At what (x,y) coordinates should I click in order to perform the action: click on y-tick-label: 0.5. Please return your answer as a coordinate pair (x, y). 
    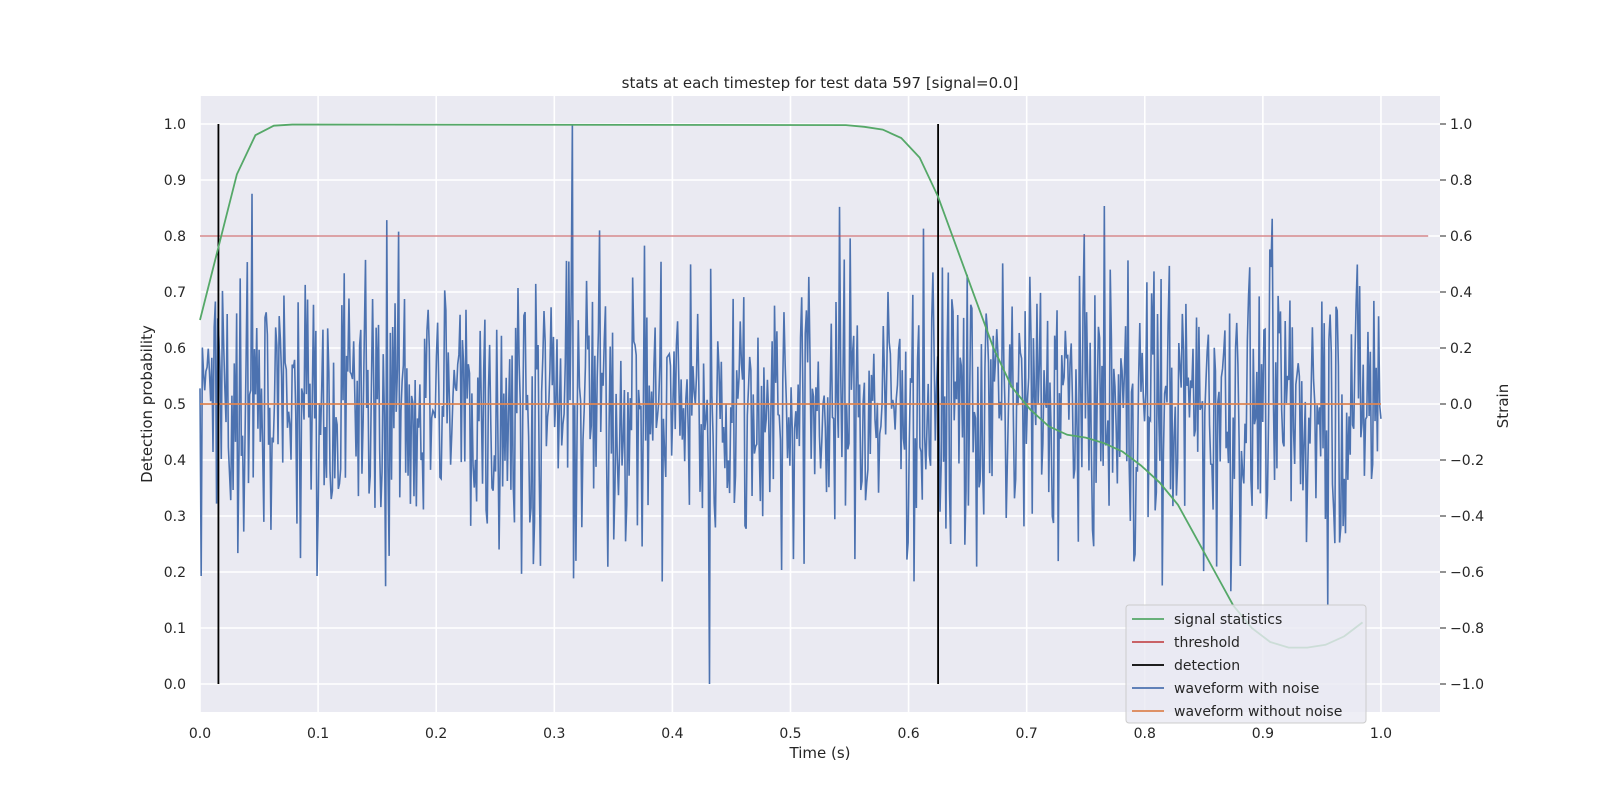
    Looking at the image, I should click on (175, 405).